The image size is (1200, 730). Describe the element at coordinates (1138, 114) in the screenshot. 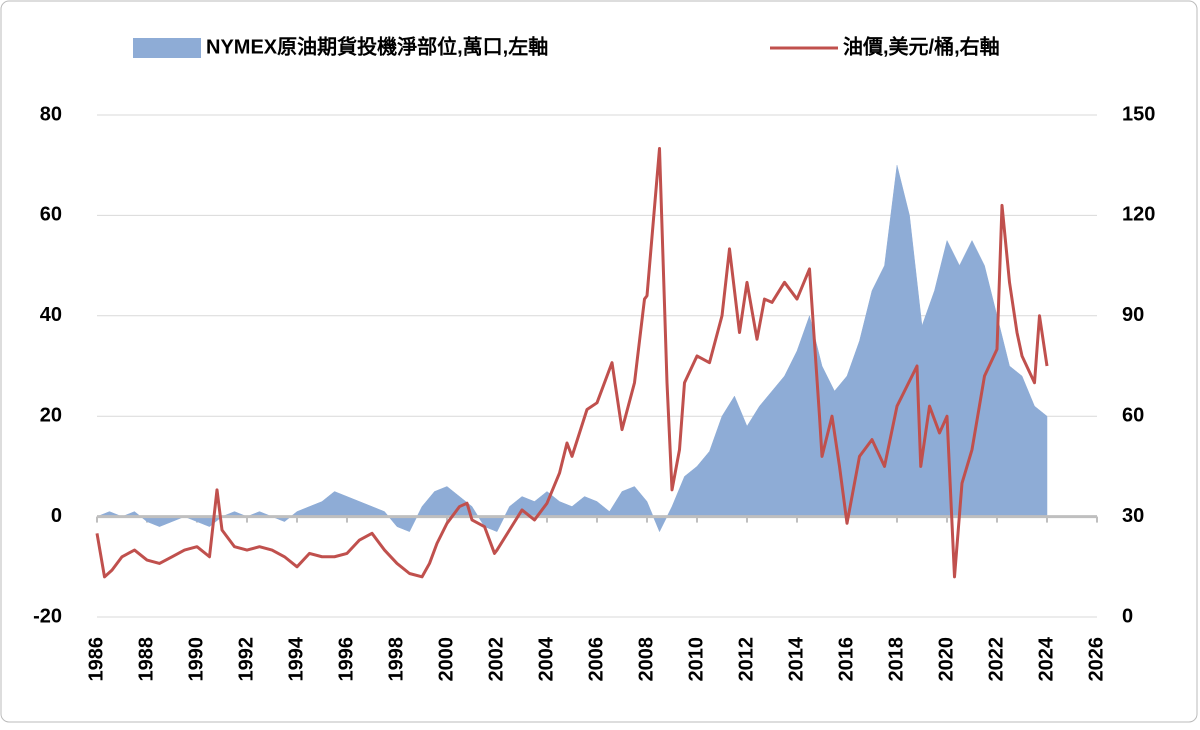

I see `y2-tick-label: 150` at that location.